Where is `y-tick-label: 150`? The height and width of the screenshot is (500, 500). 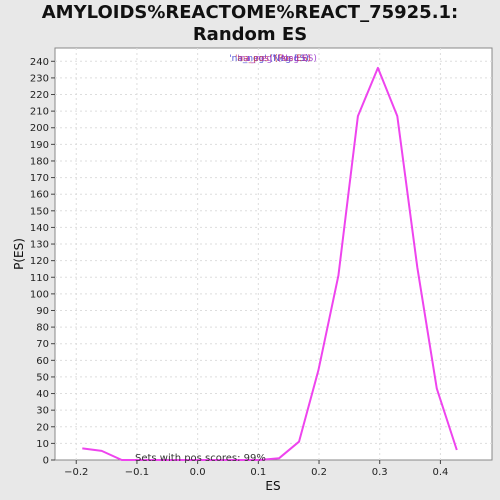 y-tick-label: 150 is located at coordinates (39, 211).